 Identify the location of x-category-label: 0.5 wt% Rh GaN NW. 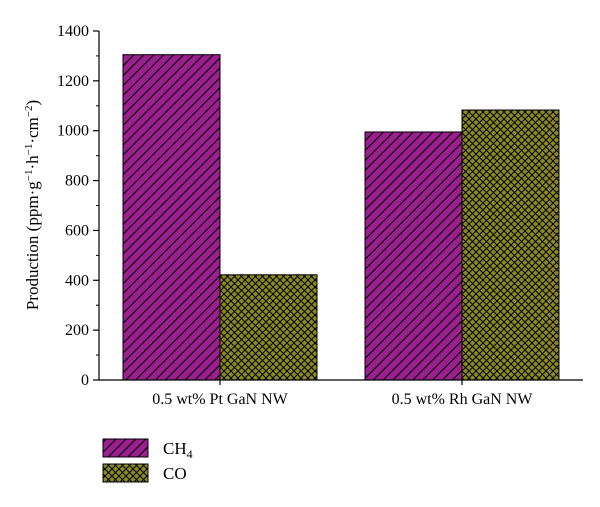
(463, 399).